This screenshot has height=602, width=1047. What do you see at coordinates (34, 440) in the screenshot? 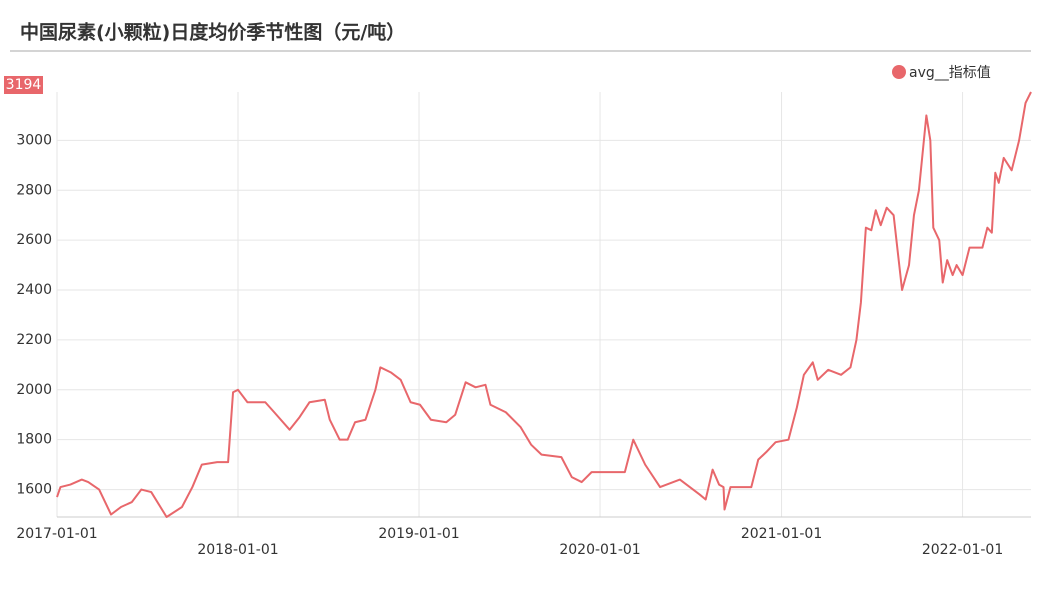
I see `y-tick-label: 1800` at bounding box center [34, 440].